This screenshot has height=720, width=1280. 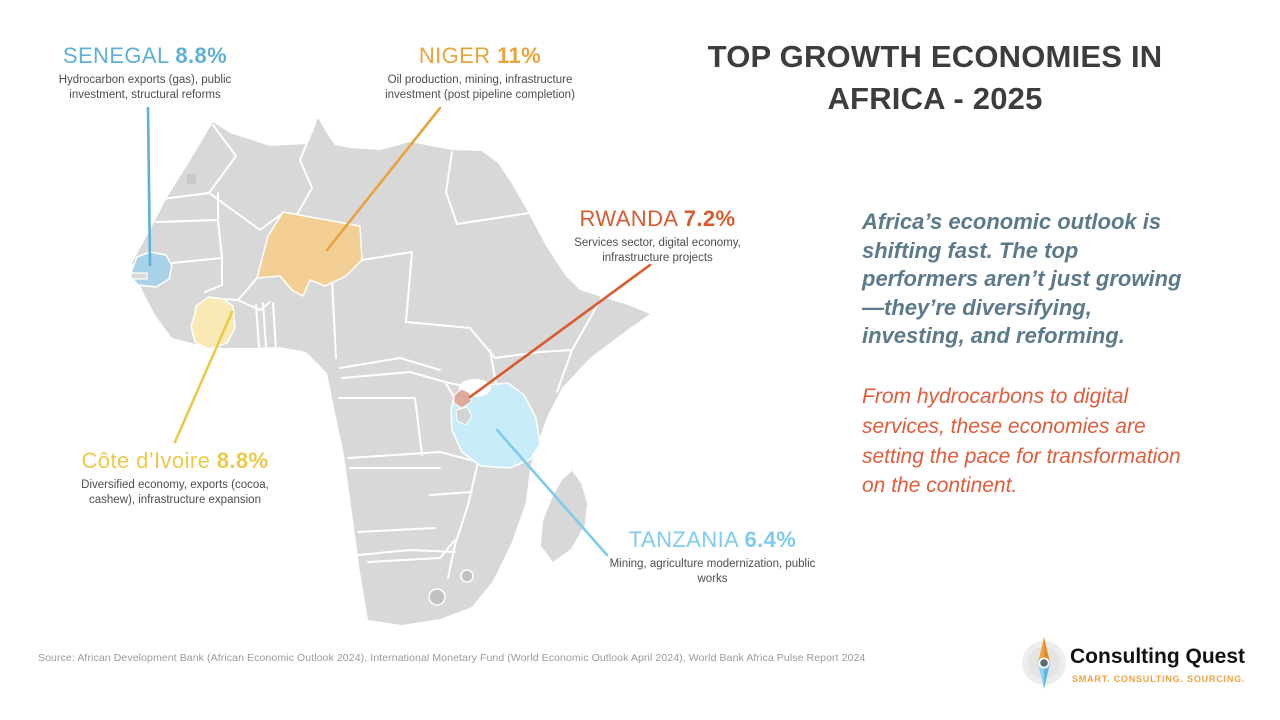 What do you see at coordinates (935, 78) in the screenshot?
I see `page-title: TOP GROWTH ECONOMIES IN AFRICA - 2025` at bounding box center [935, 78].